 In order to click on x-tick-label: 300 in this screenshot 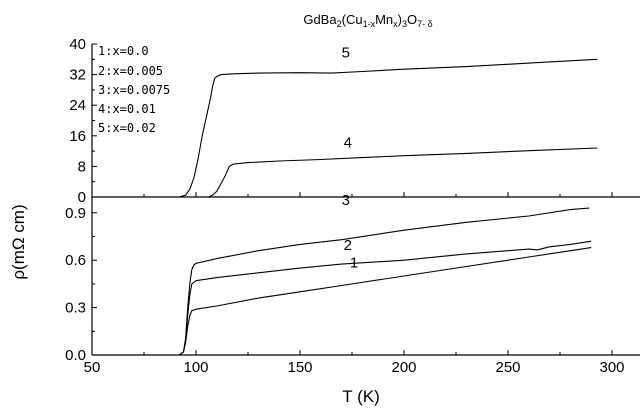, I will do `click(611, 367)`.